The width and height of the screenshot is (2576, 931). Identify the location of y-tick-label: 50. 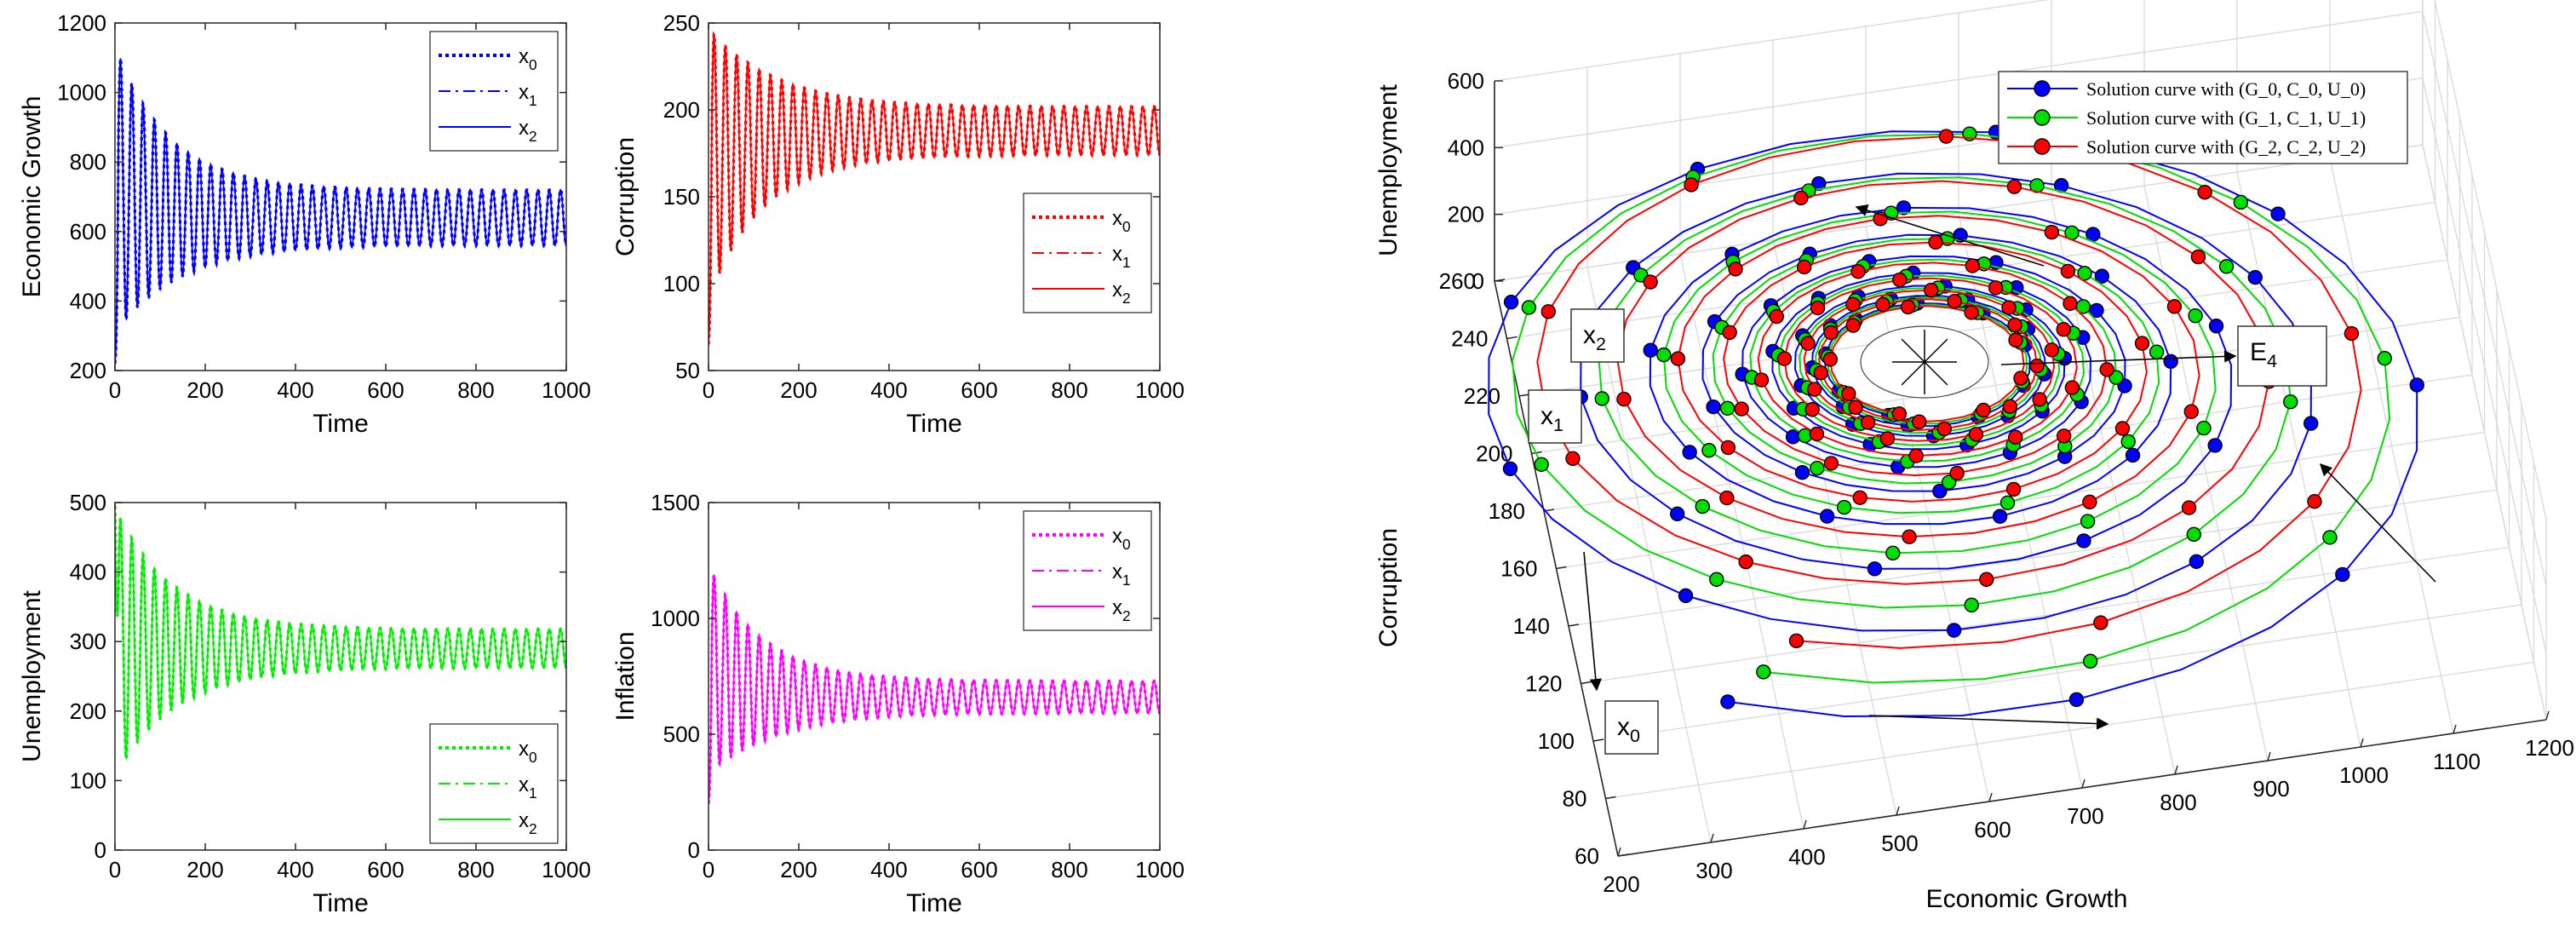
(687, 370).